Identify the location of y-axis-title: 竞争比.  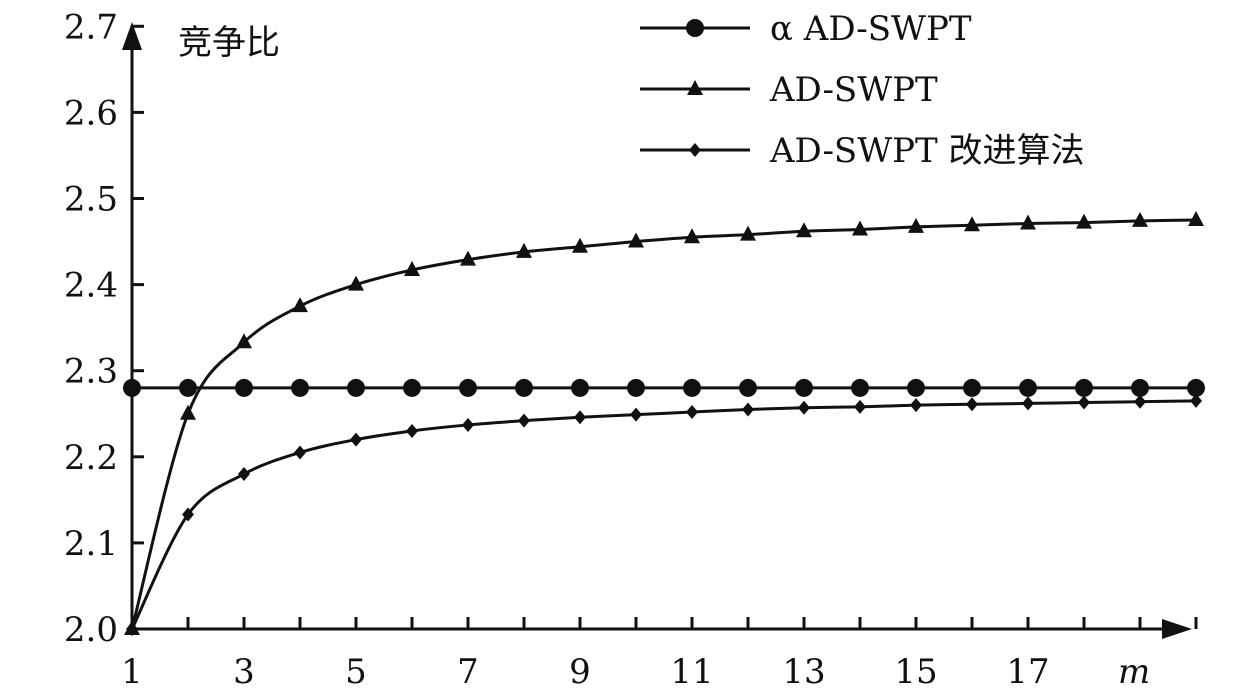
(229, 43).